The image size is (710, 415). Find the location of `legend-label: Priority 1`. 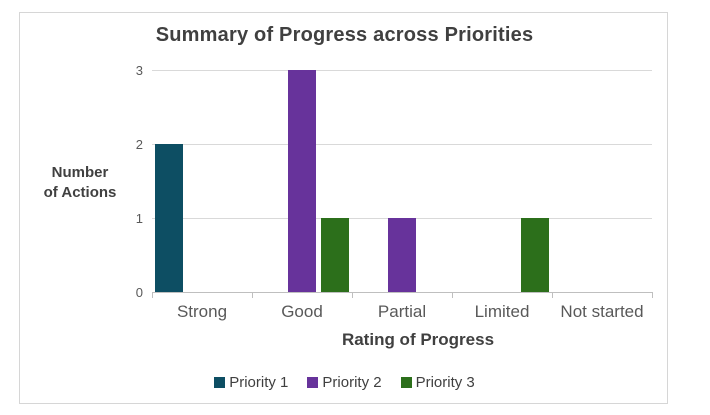

legend-label: Priority 1 is located at coordinates (259, 382).